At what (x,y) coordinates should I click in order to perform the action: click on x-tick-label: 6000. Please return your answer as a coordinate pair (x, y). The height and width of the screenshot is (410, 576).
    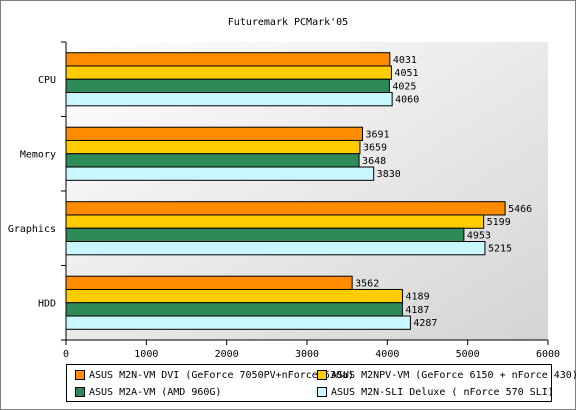
    Looking at the image, I should click on (548, 354).